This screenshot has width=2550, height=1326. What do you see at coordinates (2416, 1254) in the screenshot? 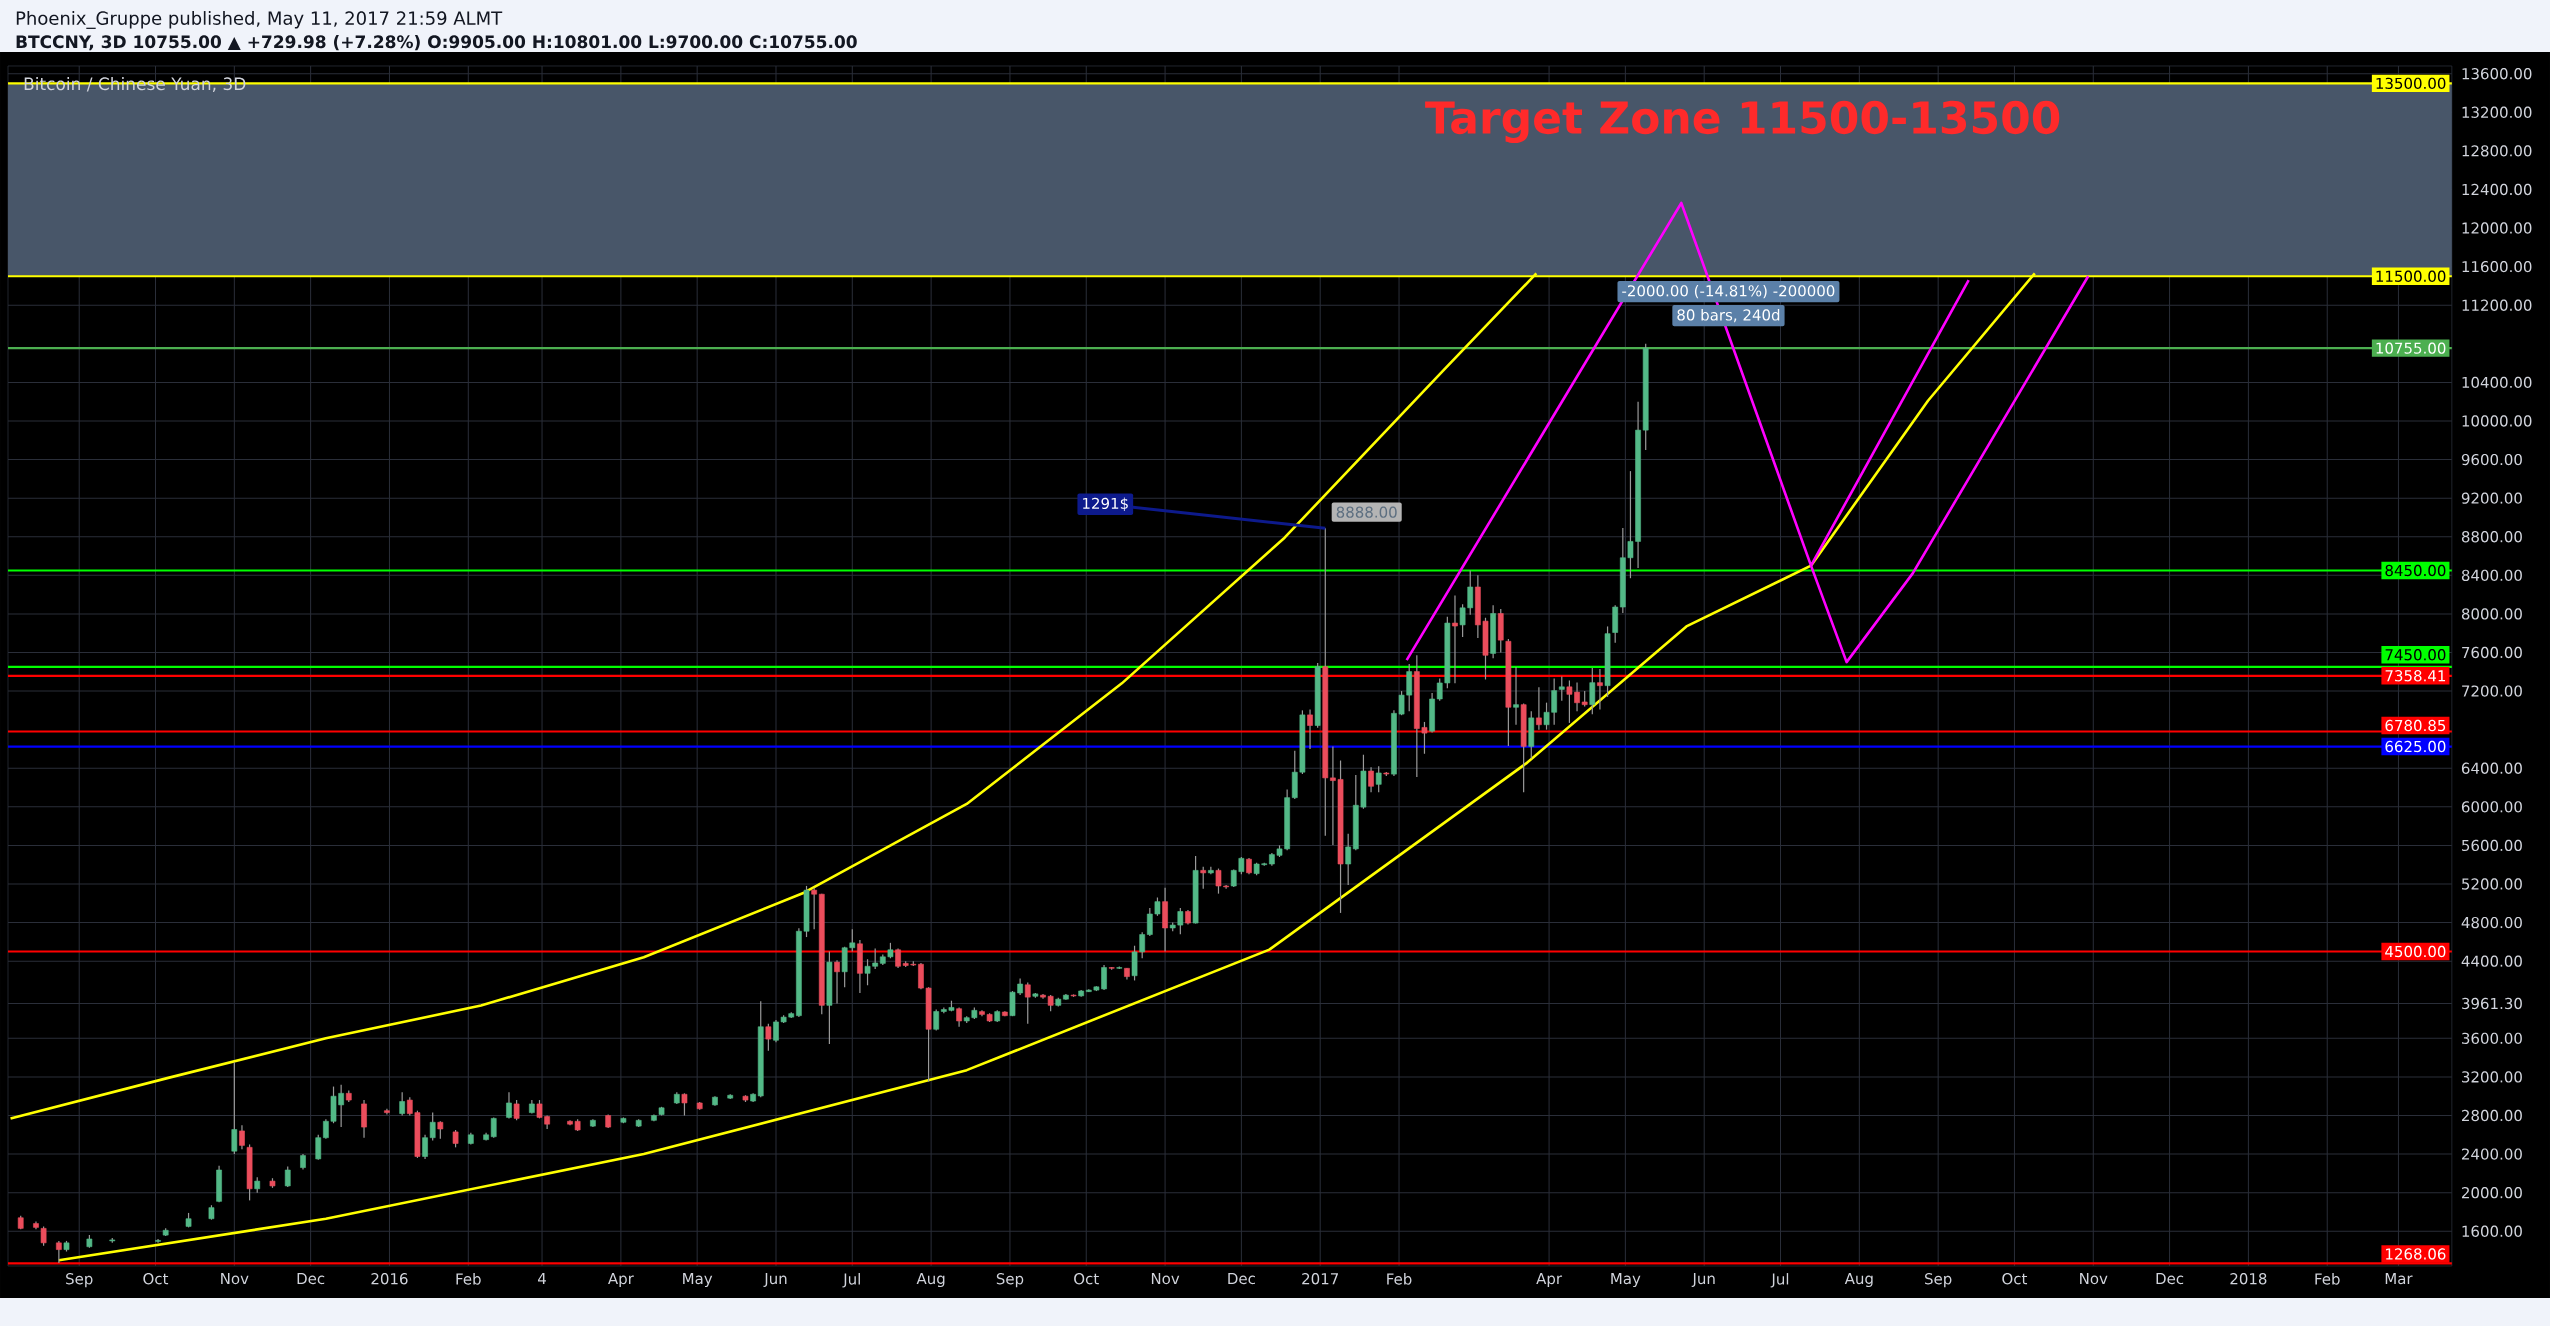
I see `ref-line-label: 1268.06` at bounding box center [2416, 1254].